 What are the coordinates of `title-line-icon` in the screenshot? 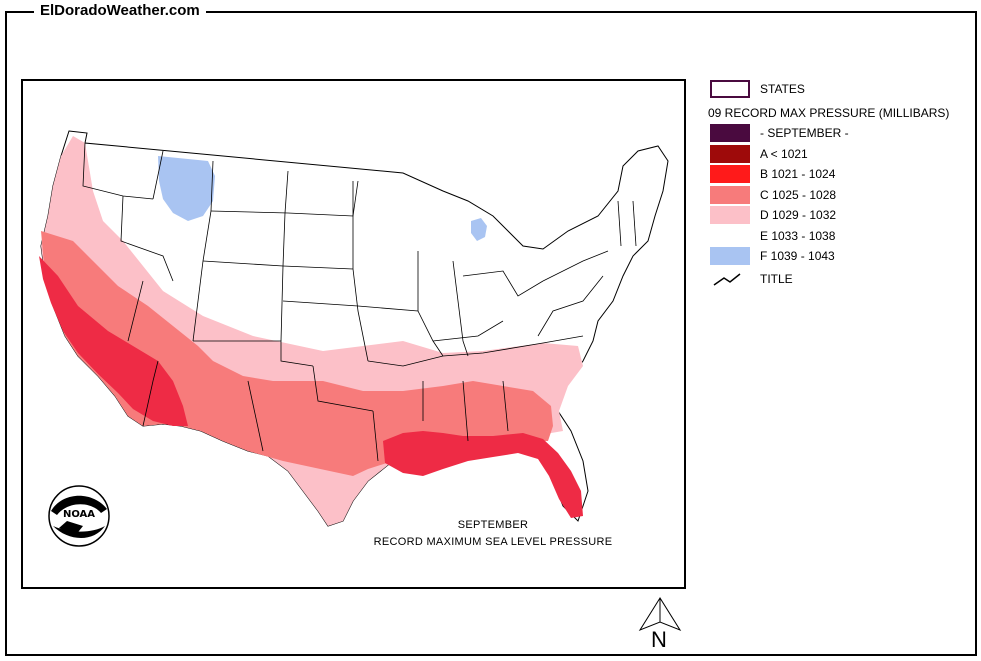 It's located at (727, 279).